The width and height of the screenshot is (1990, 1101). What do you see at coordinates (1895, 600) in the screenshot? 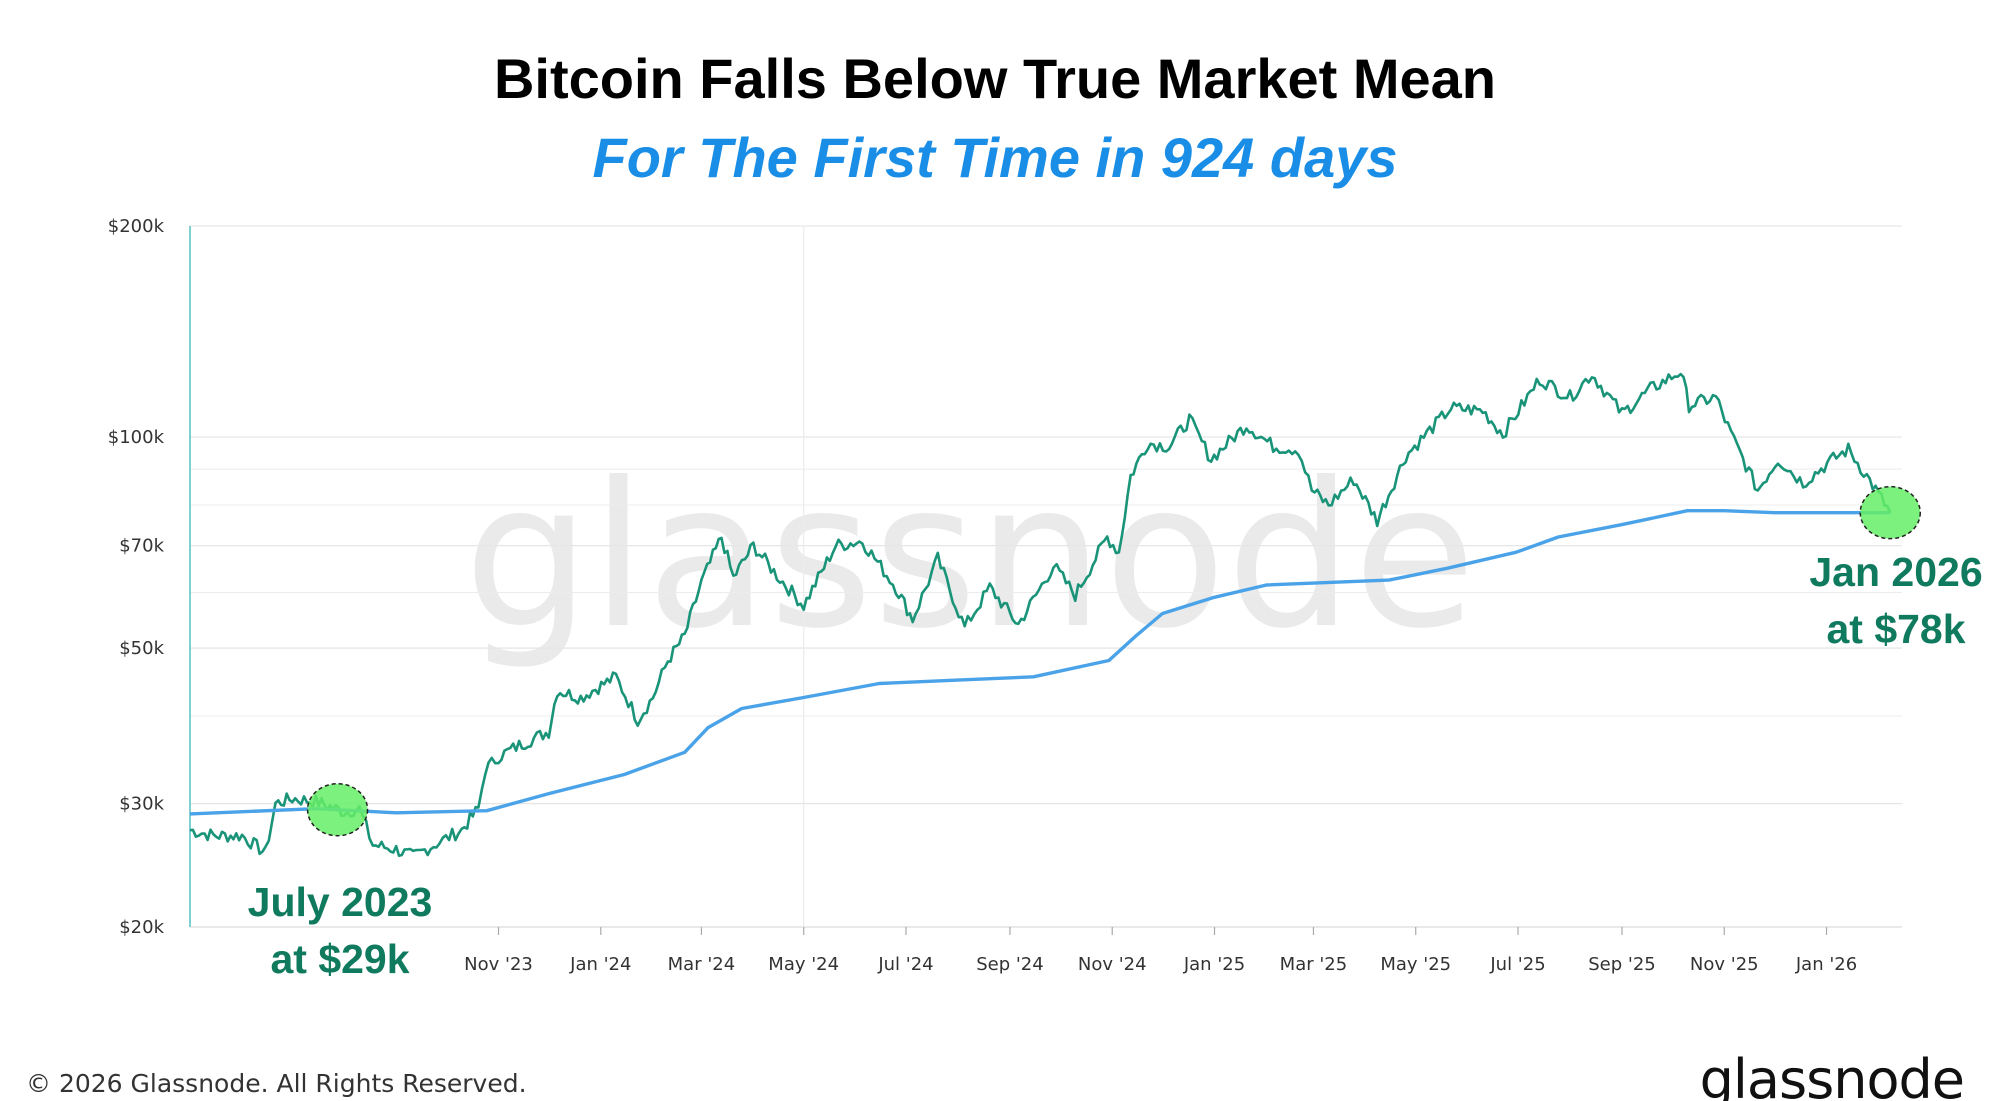
I see `annotation-jan-2026: Jan 2026 at $78k` at bounding box center [1895, 600].